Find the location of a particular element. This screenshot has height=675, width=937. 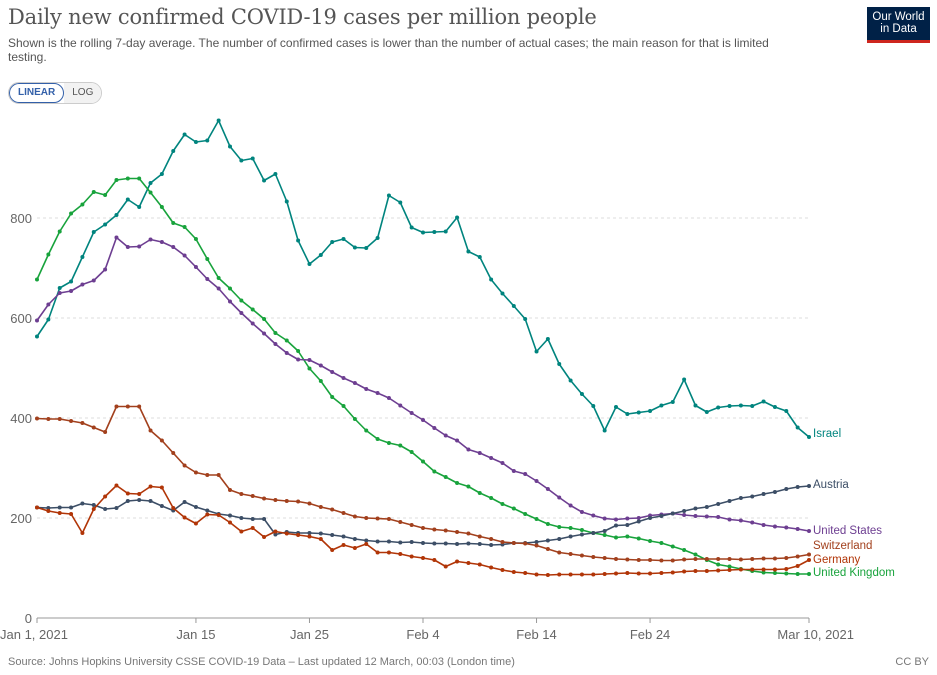

license-label: CC BY is located at coordinates (912, 662).